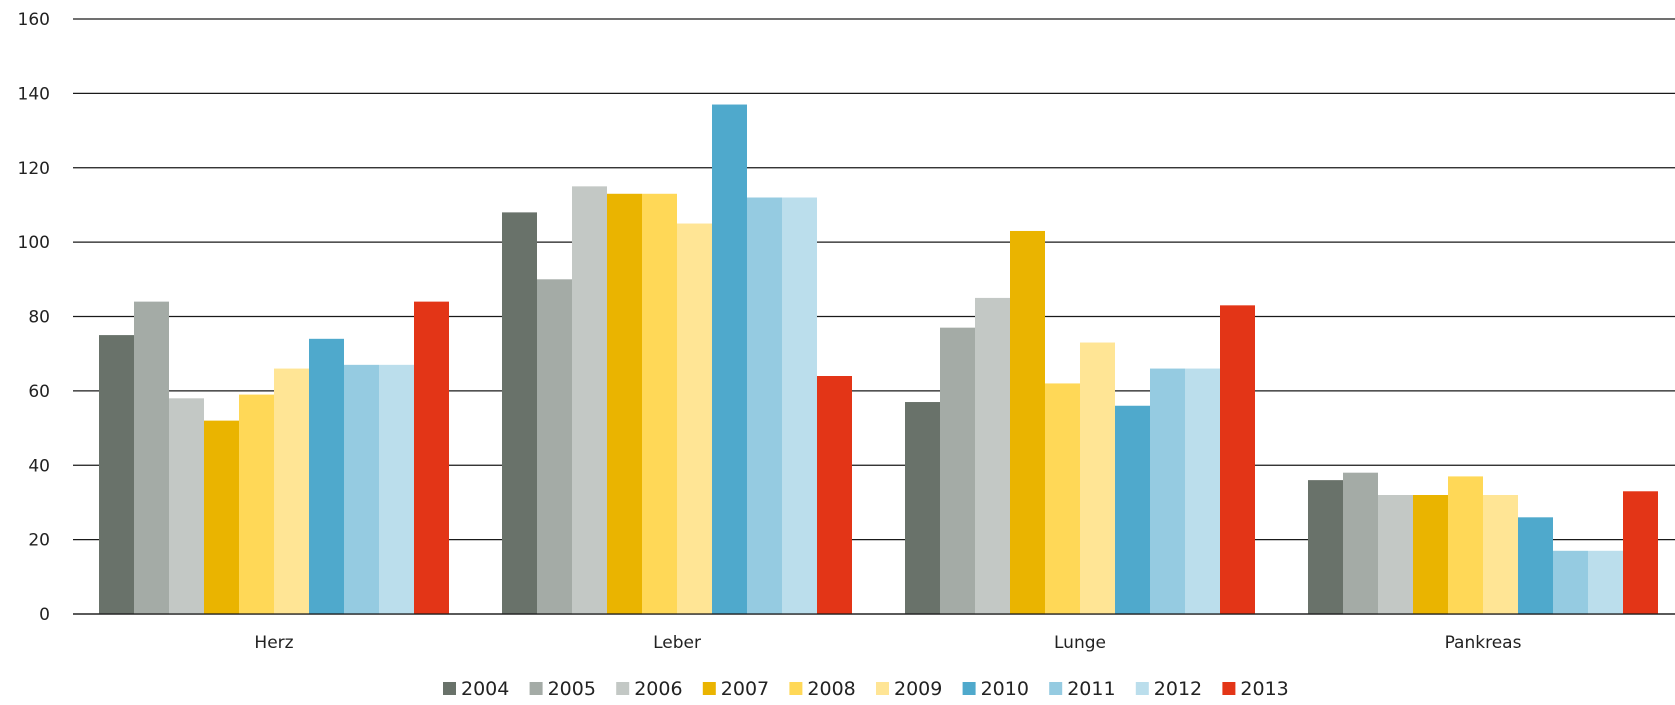  Describe the element at coordinates (1178, 689) in the screenshot. I see `legend-label: 2012` at that location.